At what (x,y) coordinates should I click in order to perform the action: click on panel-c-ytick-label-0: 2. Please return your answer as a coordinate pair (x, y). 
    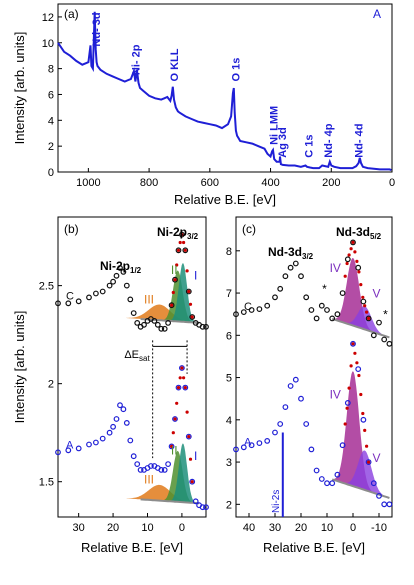
    Looking at the image, I should click on (229, 505).